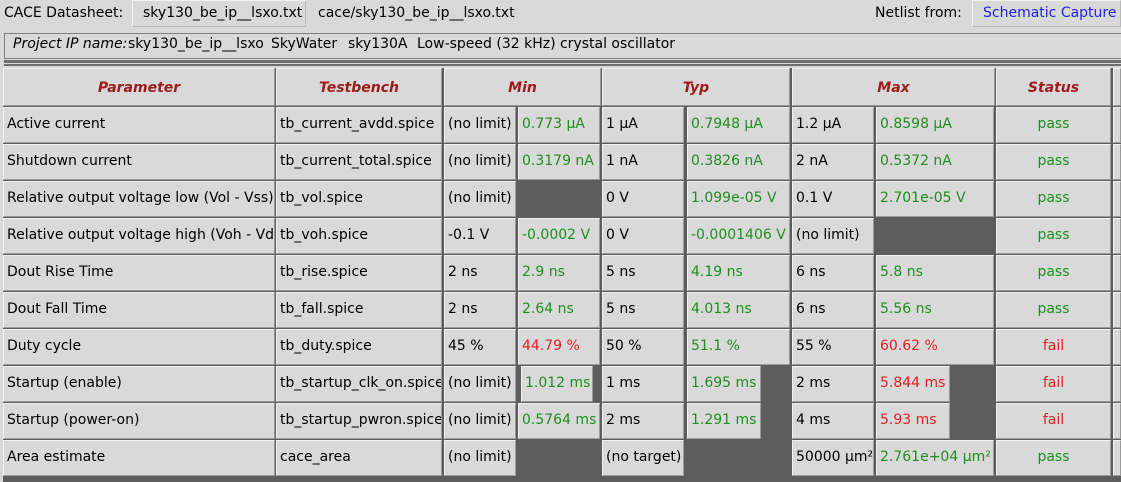 The height and width of the screenshot is (482, 1121). Describe the element at coordinates (643, 162) in the screenshot. I see `typ-spec: 1 nA` at that location.